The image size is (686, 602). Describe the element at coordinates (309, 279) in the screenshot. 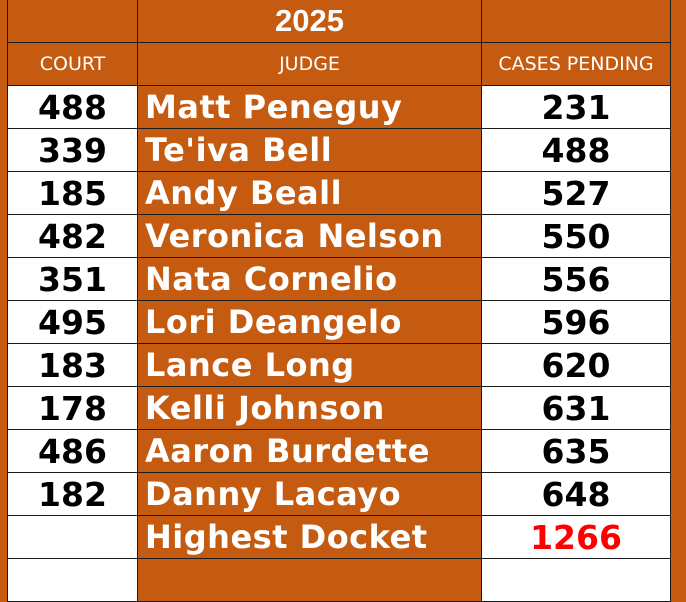

I see `judge-cell: Nata Cornelio` at that location.